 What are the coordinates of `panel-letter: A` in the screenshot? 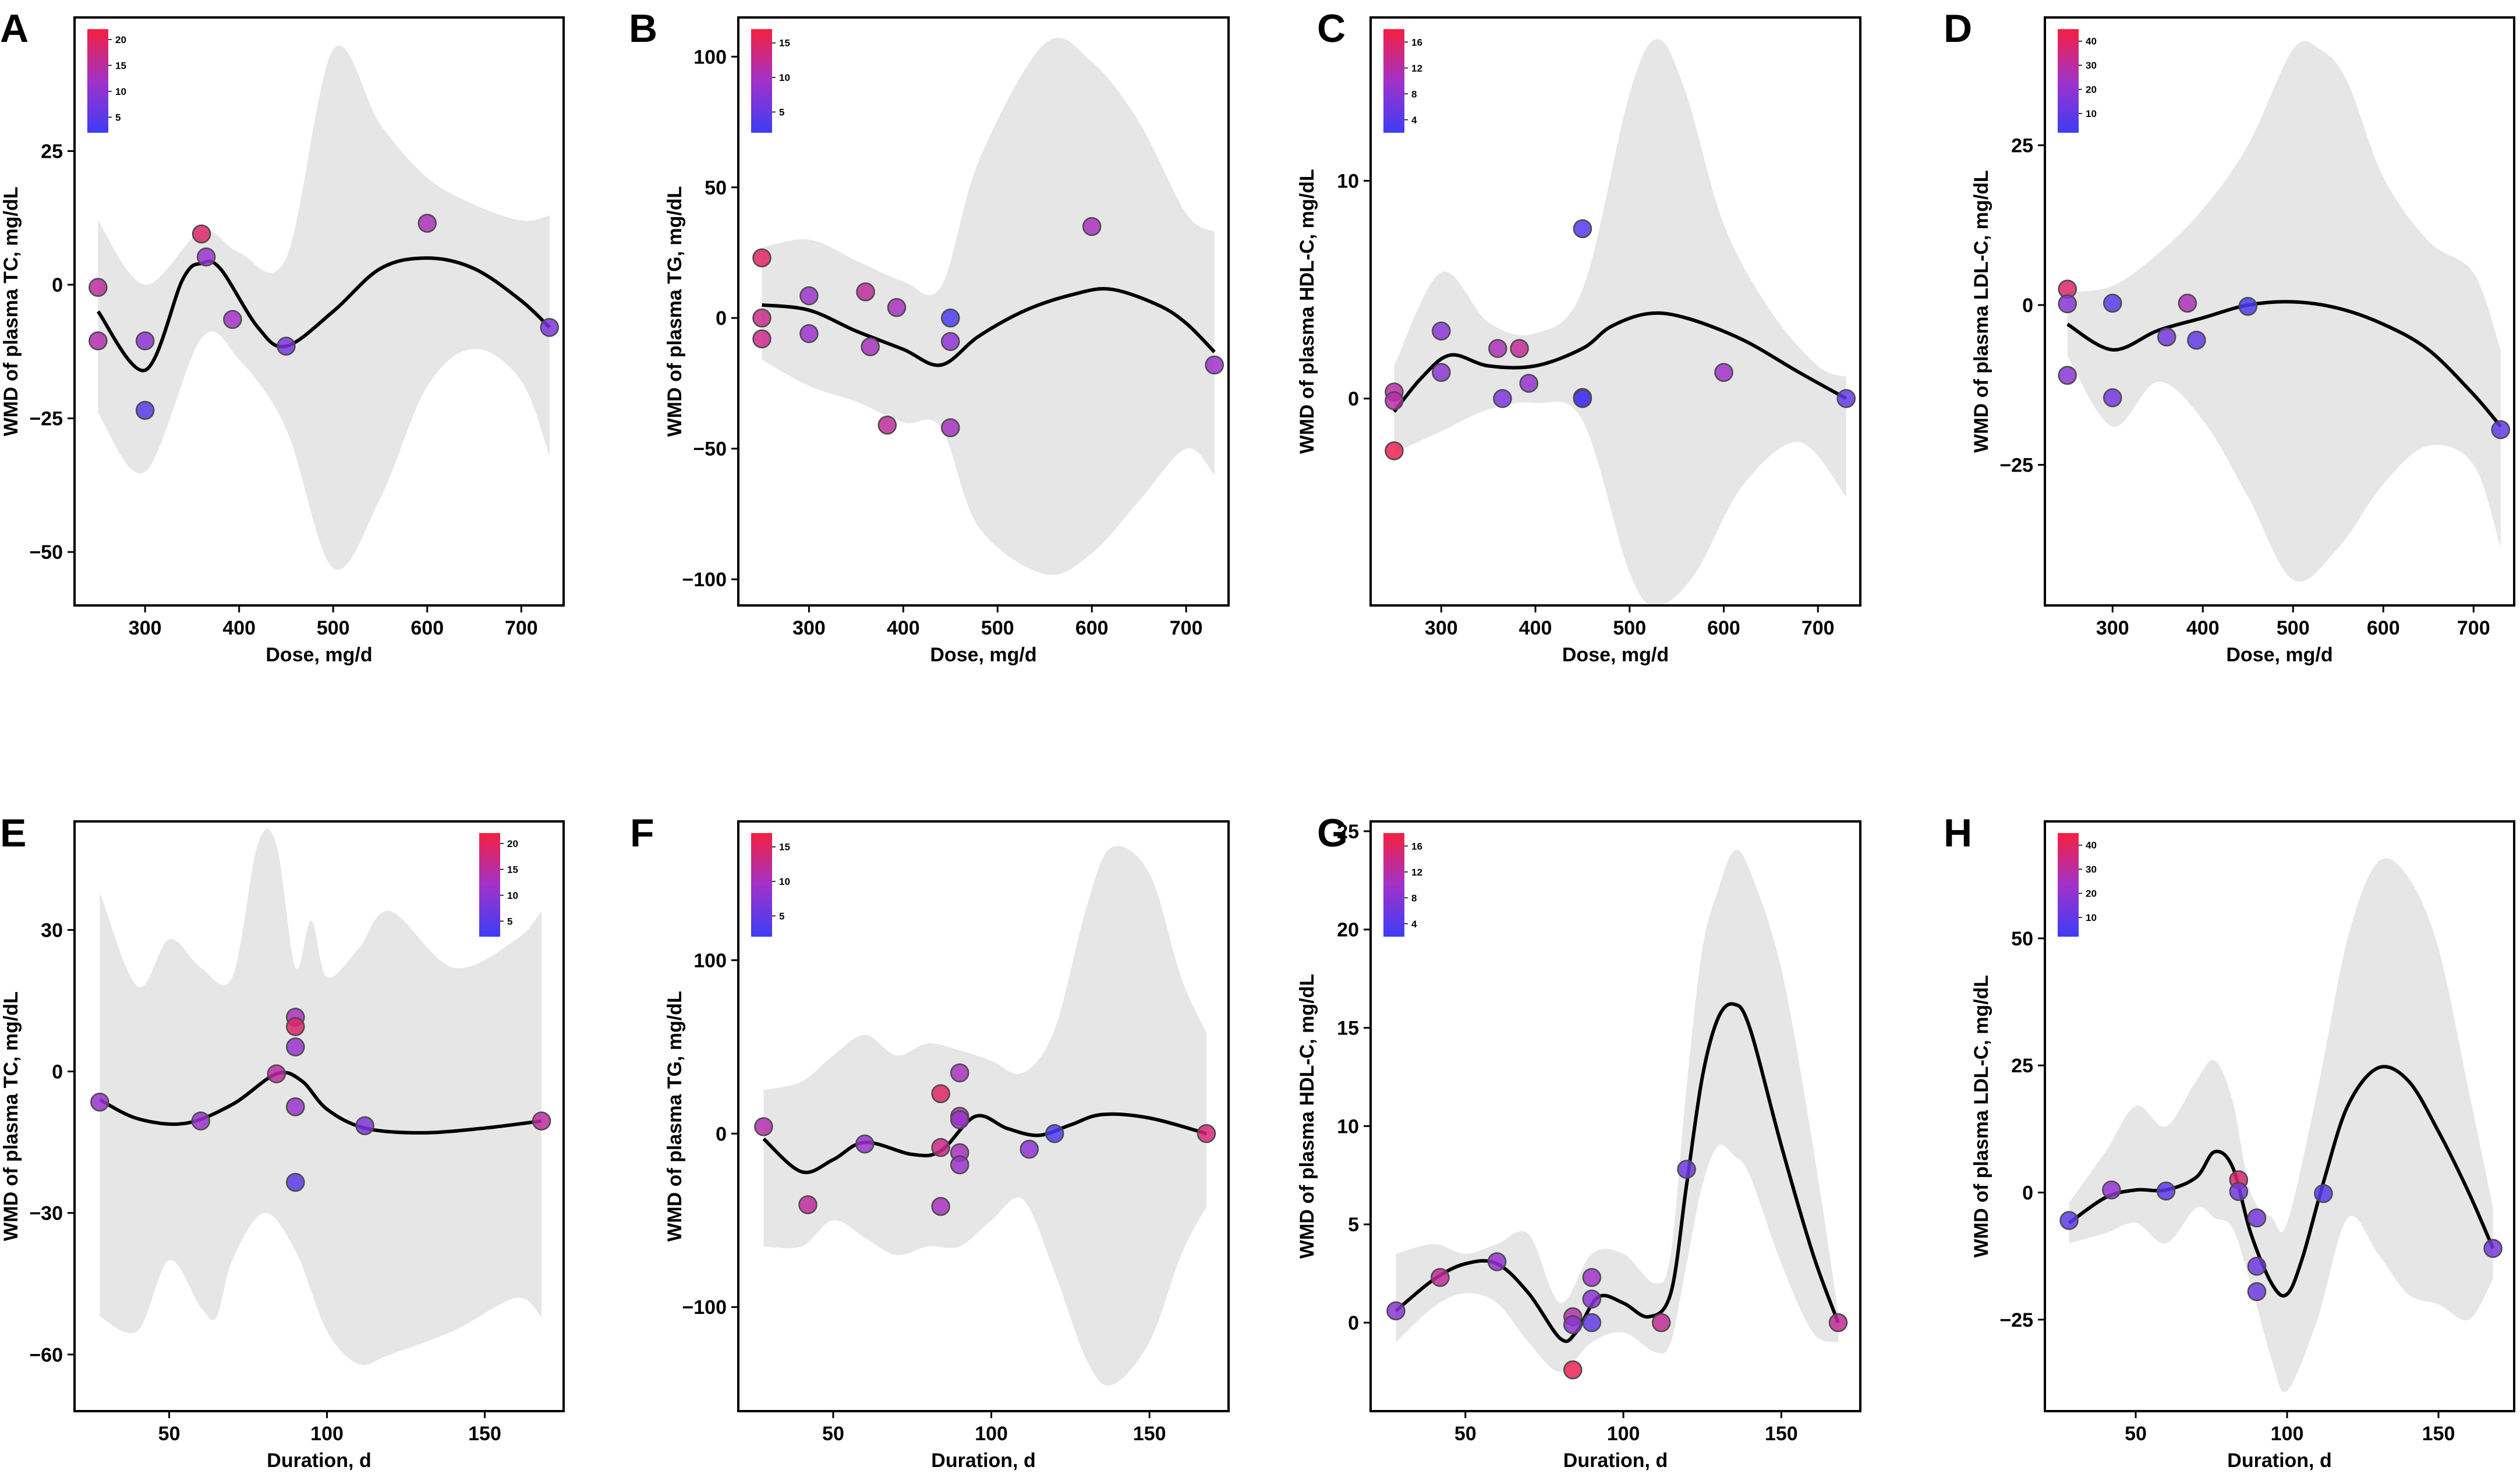 It's located at (14, 28).